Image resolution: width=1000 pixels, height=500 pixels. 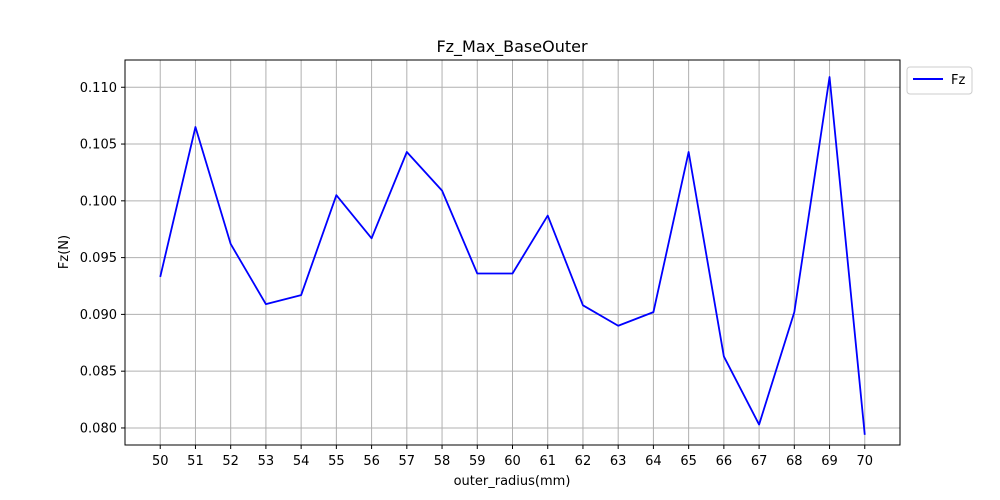 What do you see at coordinates (98, 88) in the screenshot?
I see `y-tick-label: 0.110` at bounding box center [98, 88].